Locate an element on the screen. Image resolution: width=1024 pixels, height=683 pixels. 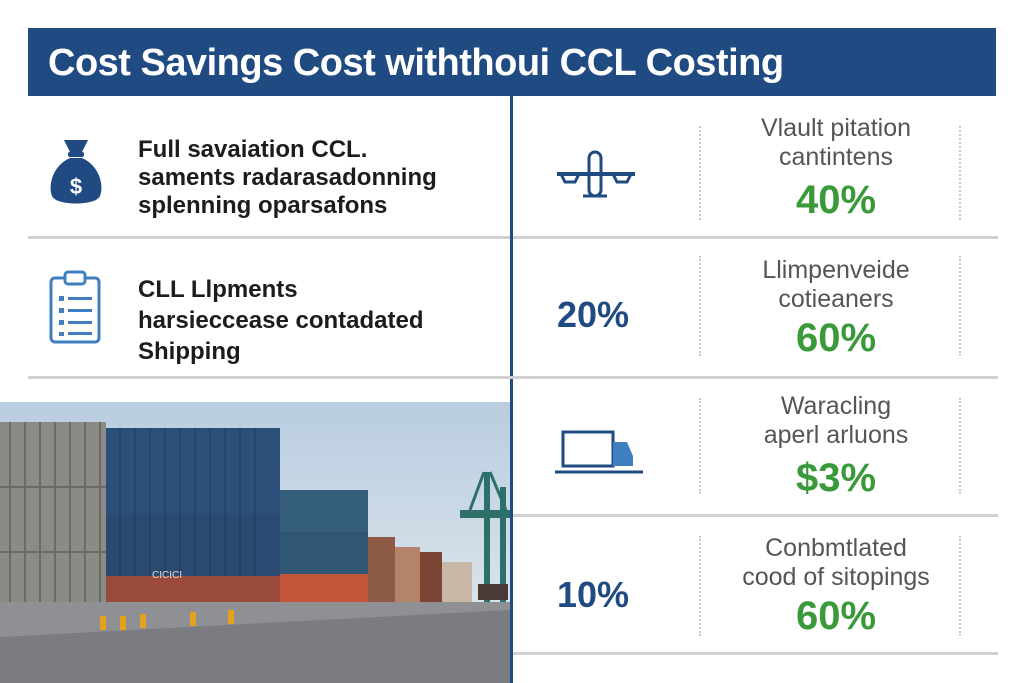
header-banner: Cost Savings Cost withthoui CCL Costing is located at coordinates (512, 62).